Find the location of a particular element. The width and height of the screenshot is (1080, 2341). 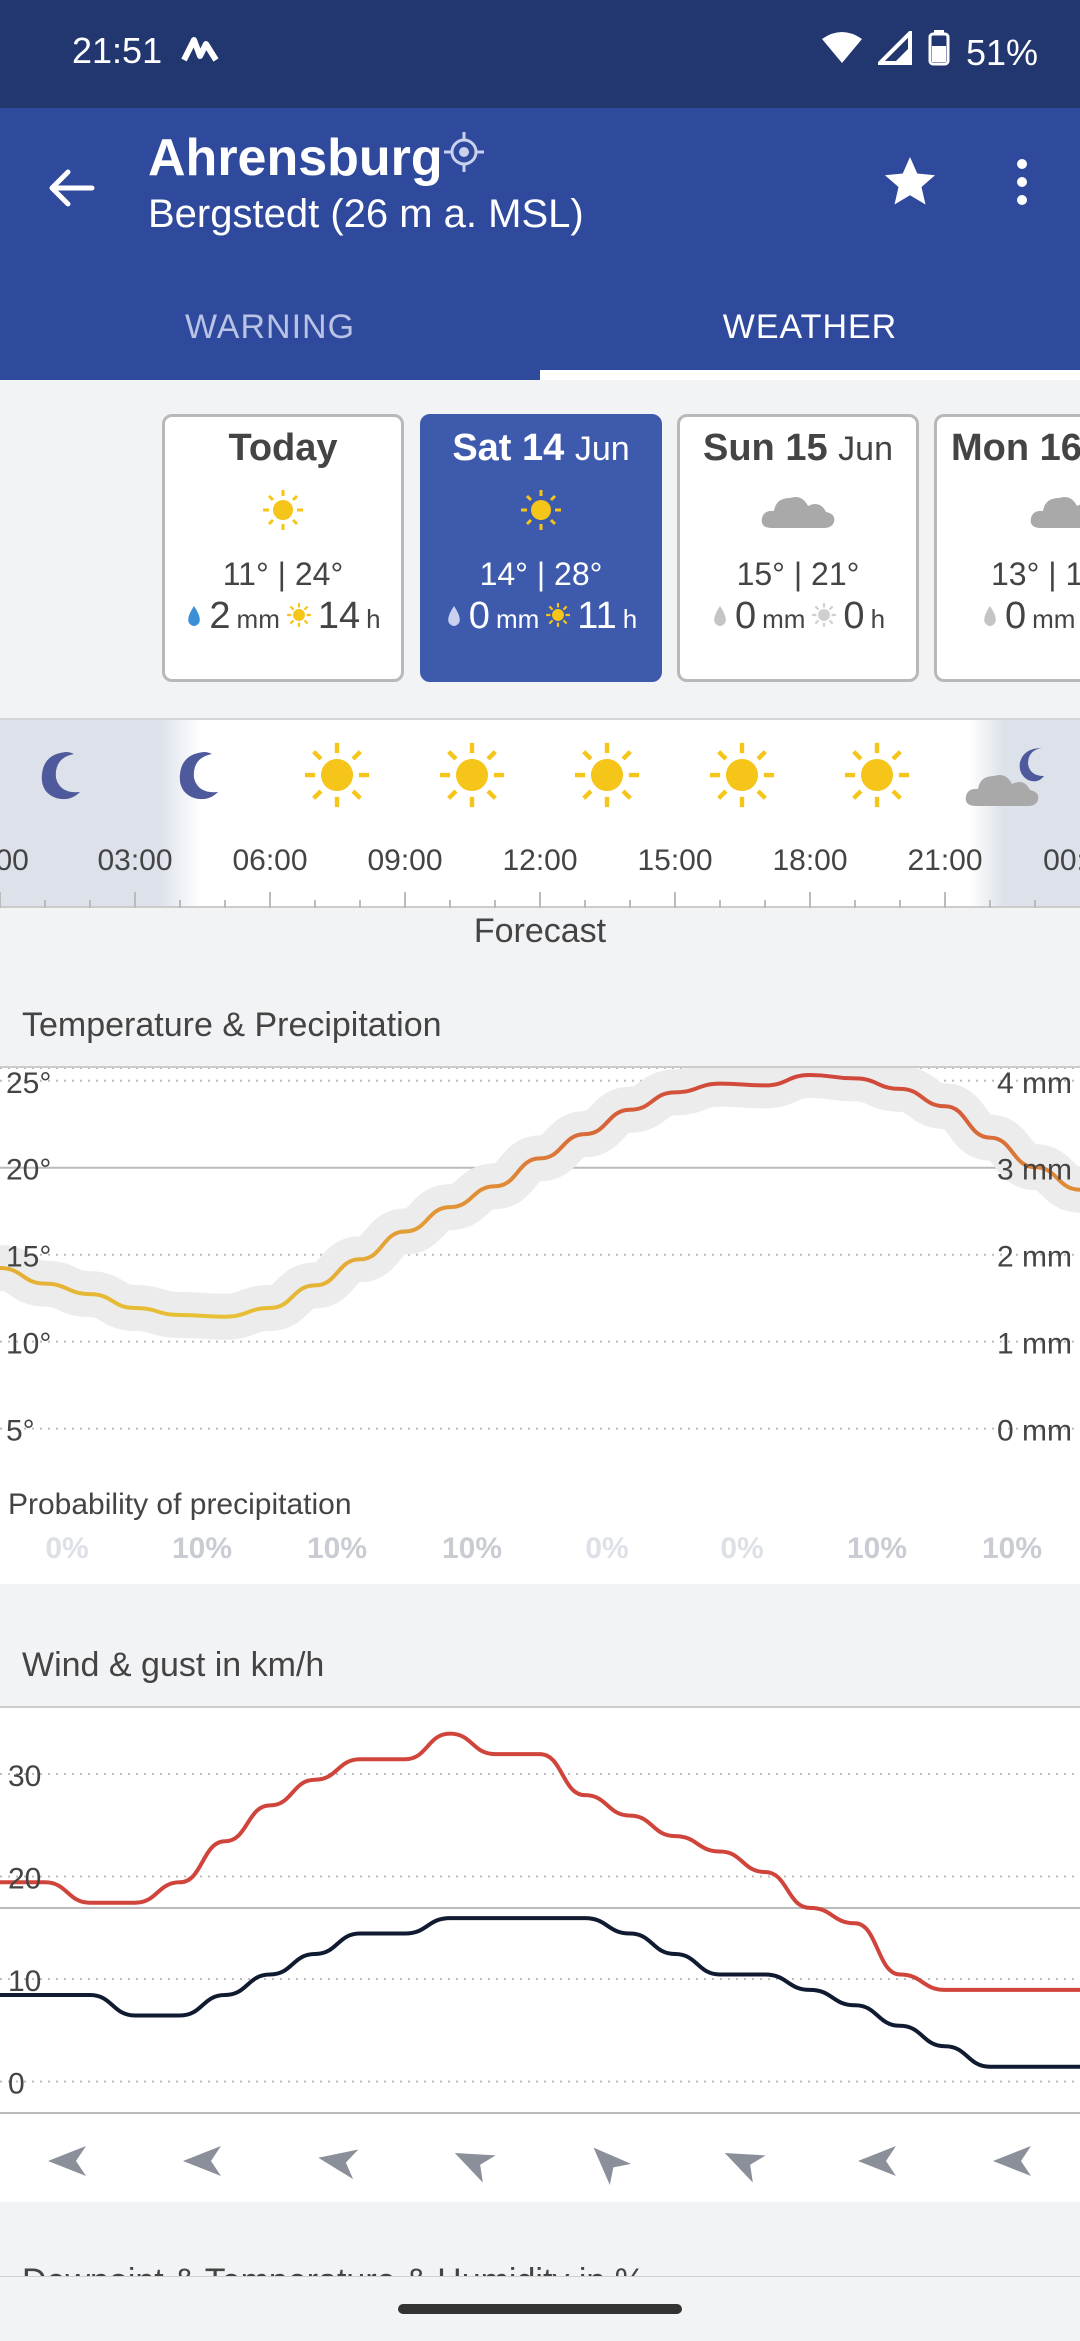

favorite-star-icon is located at coordinates (910, 184).